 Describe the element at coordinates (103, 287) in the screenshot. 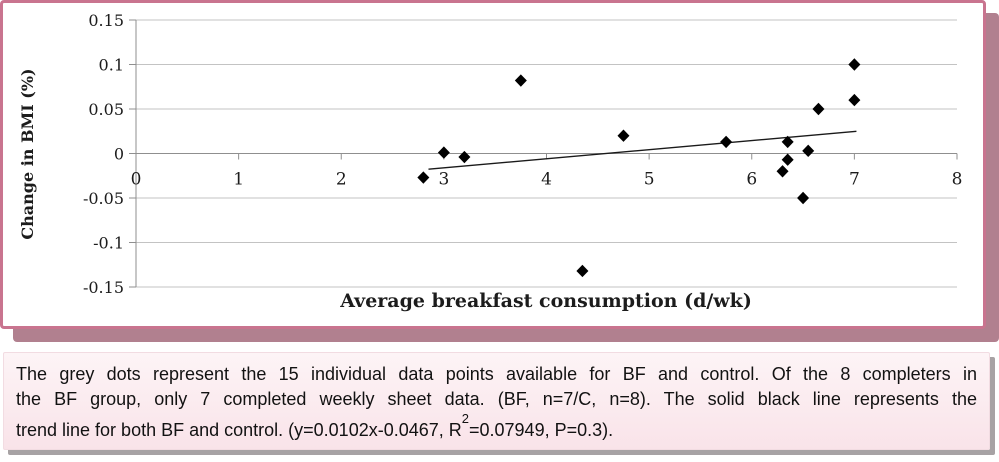

I see `y-tick-label: -0.15` at that location.